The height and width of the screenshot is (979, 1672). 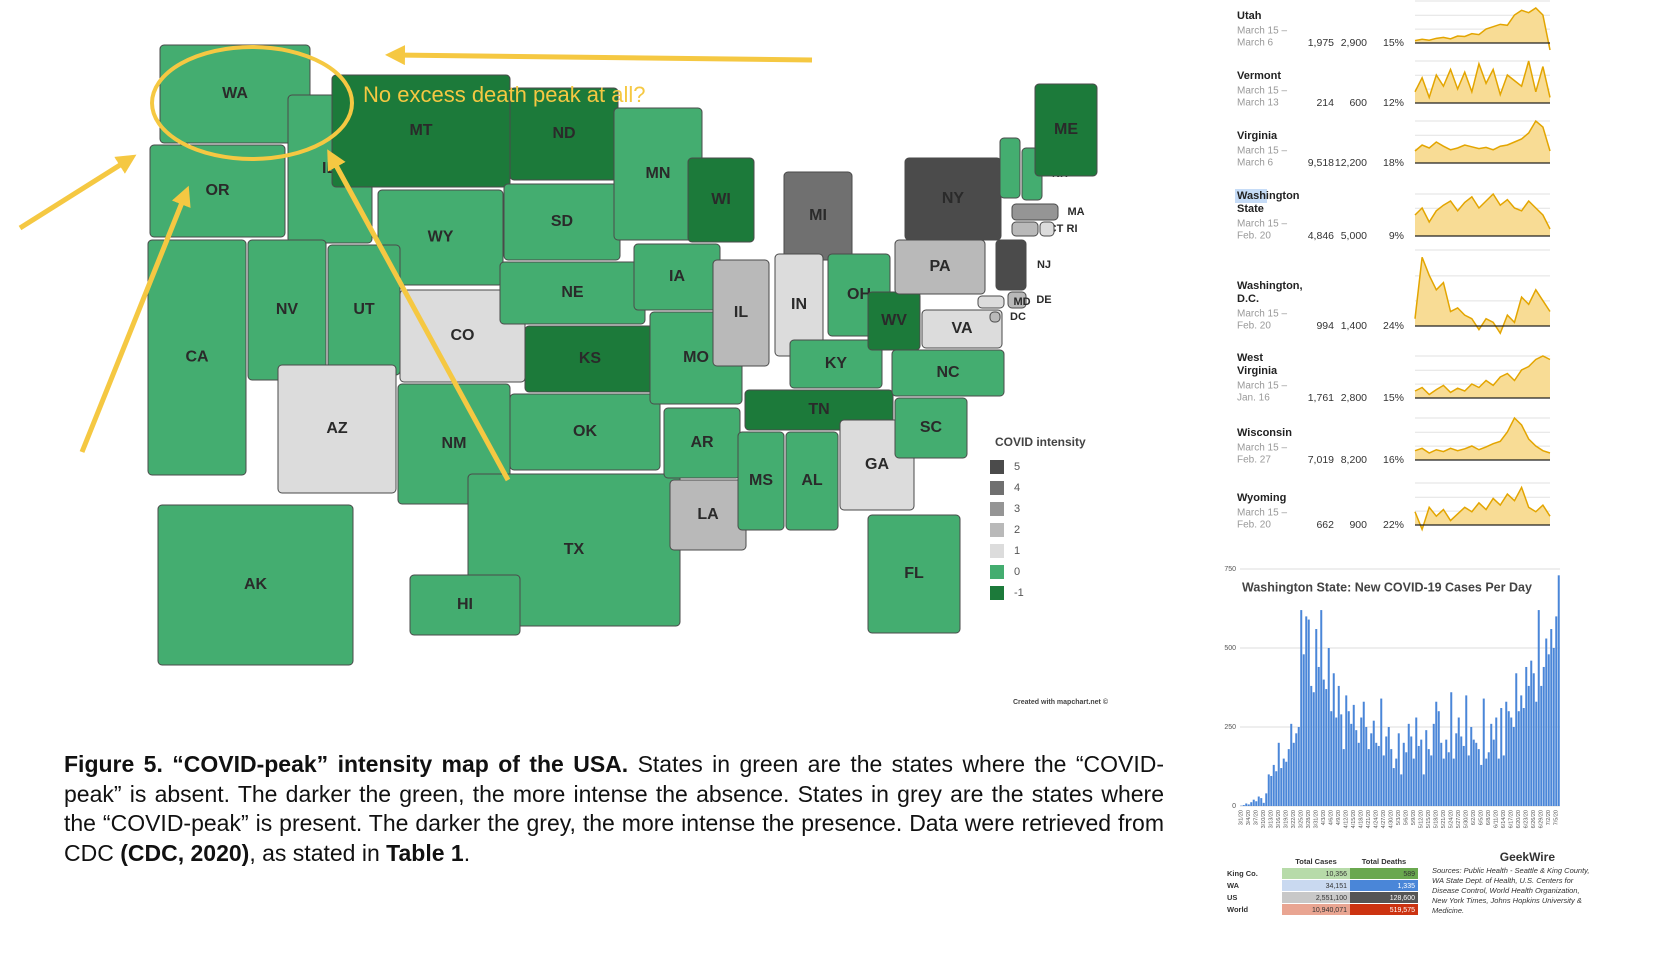 What do you see at coordinates (818, 215) in the screenshot?
I see `state-label: MI` at bounding box center [818, 215].